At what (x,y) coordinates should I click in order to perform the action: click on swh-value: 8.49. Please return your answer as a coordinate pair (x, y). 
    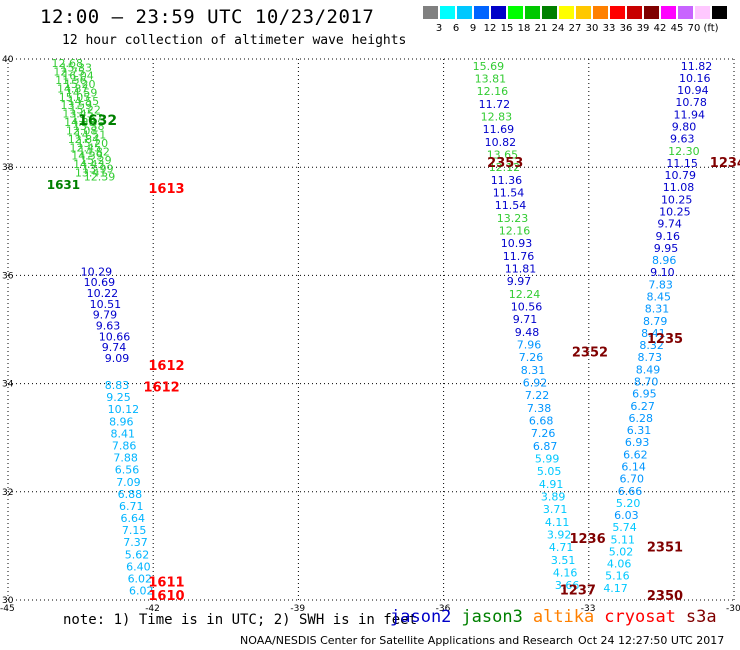
    Looking at the image, I should click on (648, 369).